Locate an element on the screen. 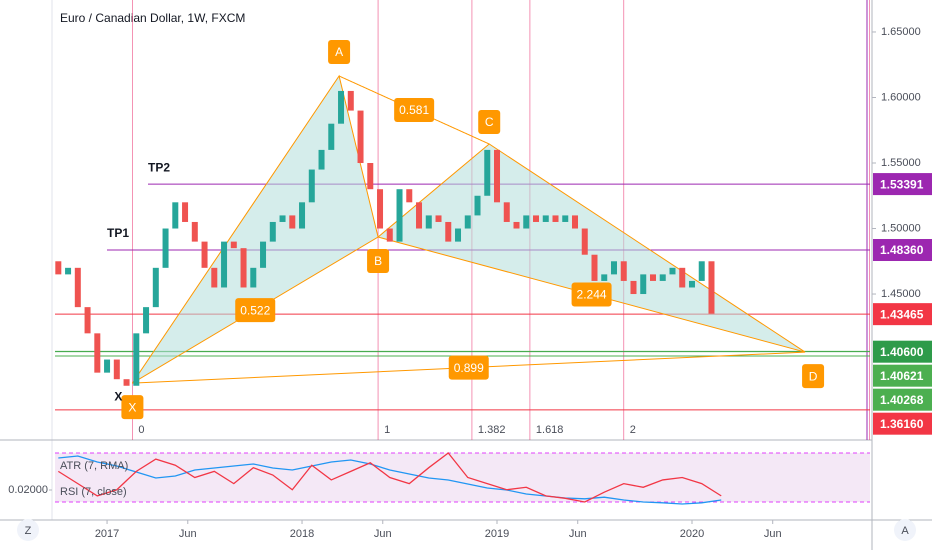  right-button is located at coordinates (905, 530).